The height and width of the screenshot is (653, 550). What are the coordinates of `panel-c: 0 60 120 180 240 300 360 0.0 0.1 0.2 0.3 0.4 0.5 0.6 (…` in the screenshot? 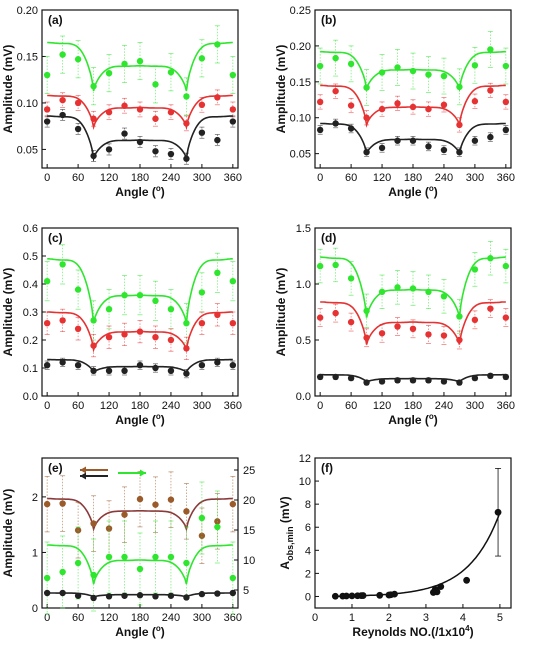 It's located at (121, 325).